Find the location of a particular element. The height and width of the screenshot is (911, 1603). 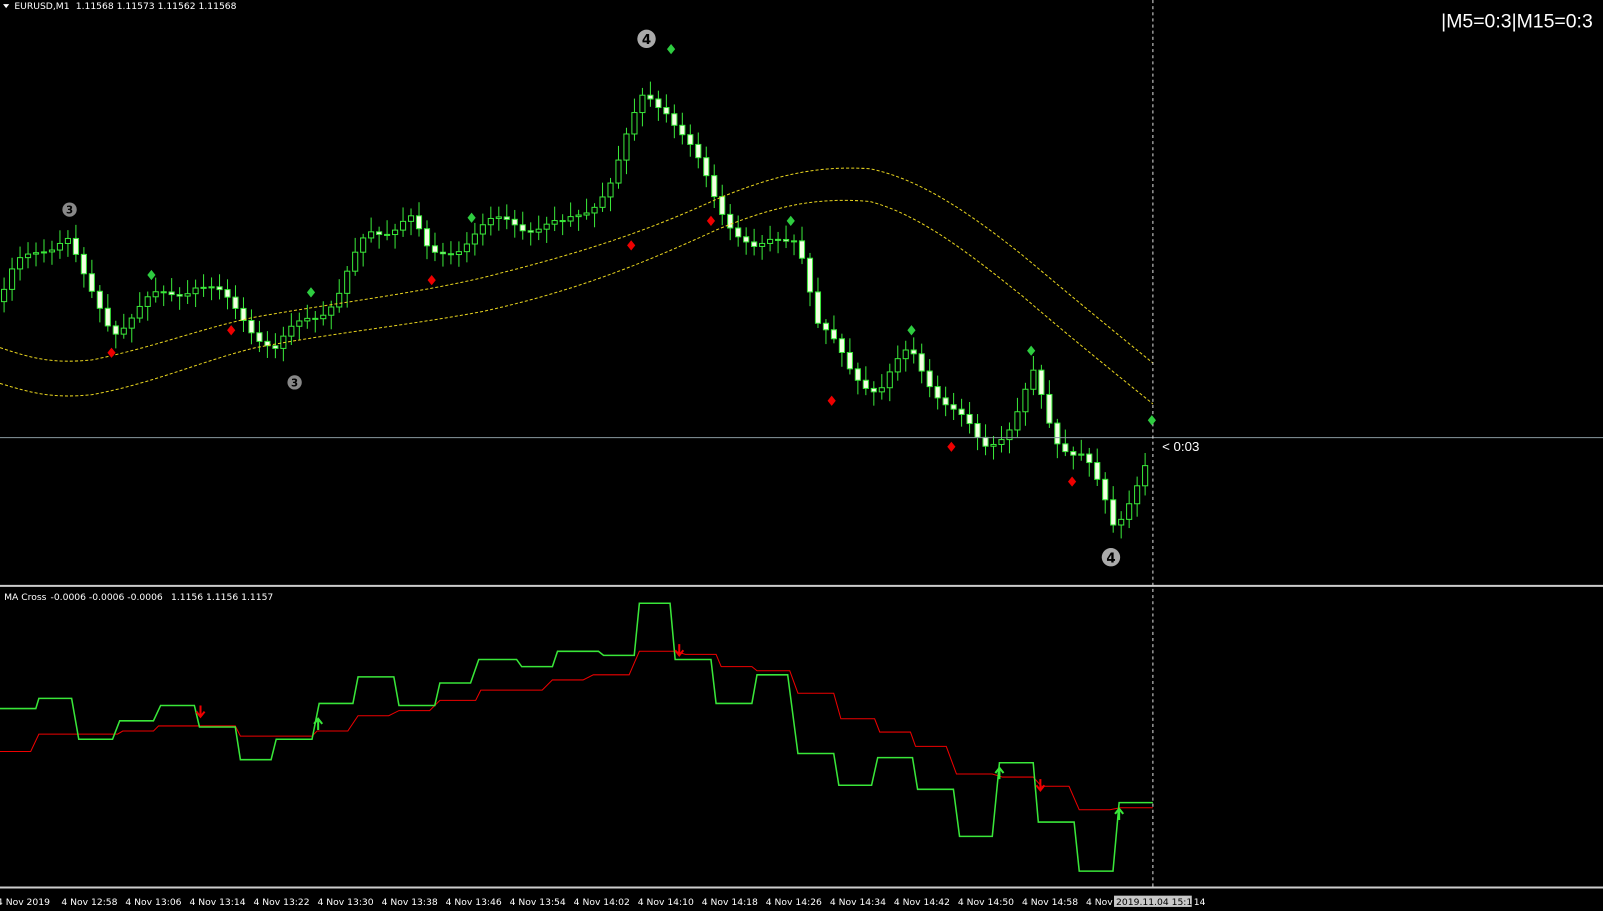

menu-triangle is located at coordinates (6, 6).